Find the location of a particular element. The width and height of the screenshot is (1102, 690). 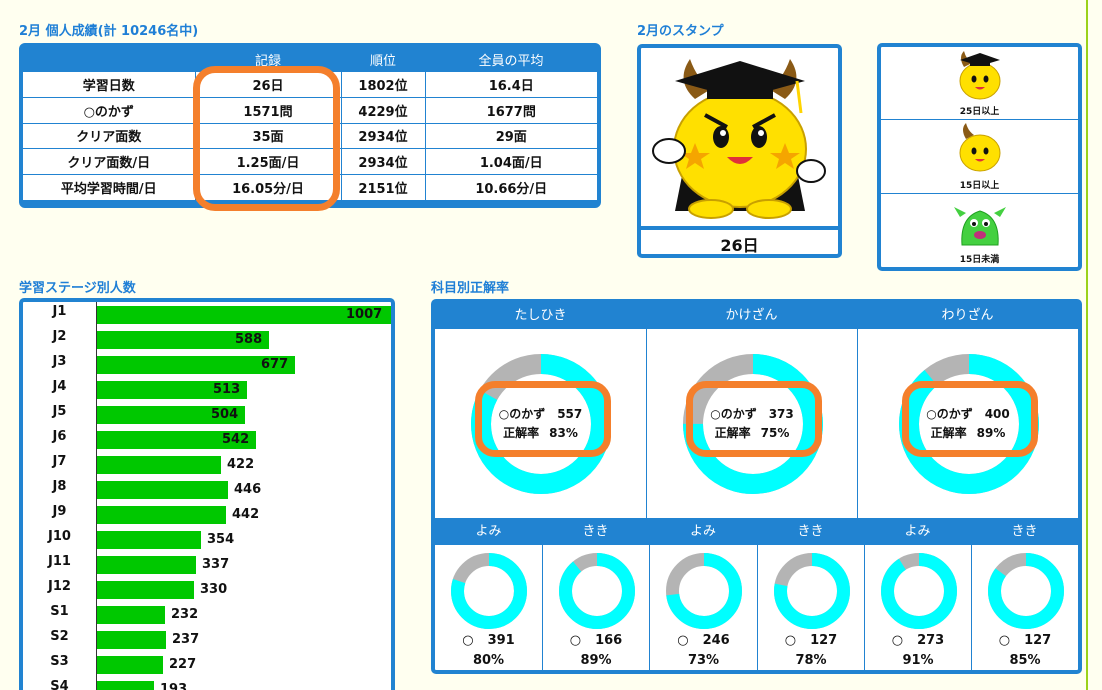

stage-value: 504 is located at coordinates (225, 414).